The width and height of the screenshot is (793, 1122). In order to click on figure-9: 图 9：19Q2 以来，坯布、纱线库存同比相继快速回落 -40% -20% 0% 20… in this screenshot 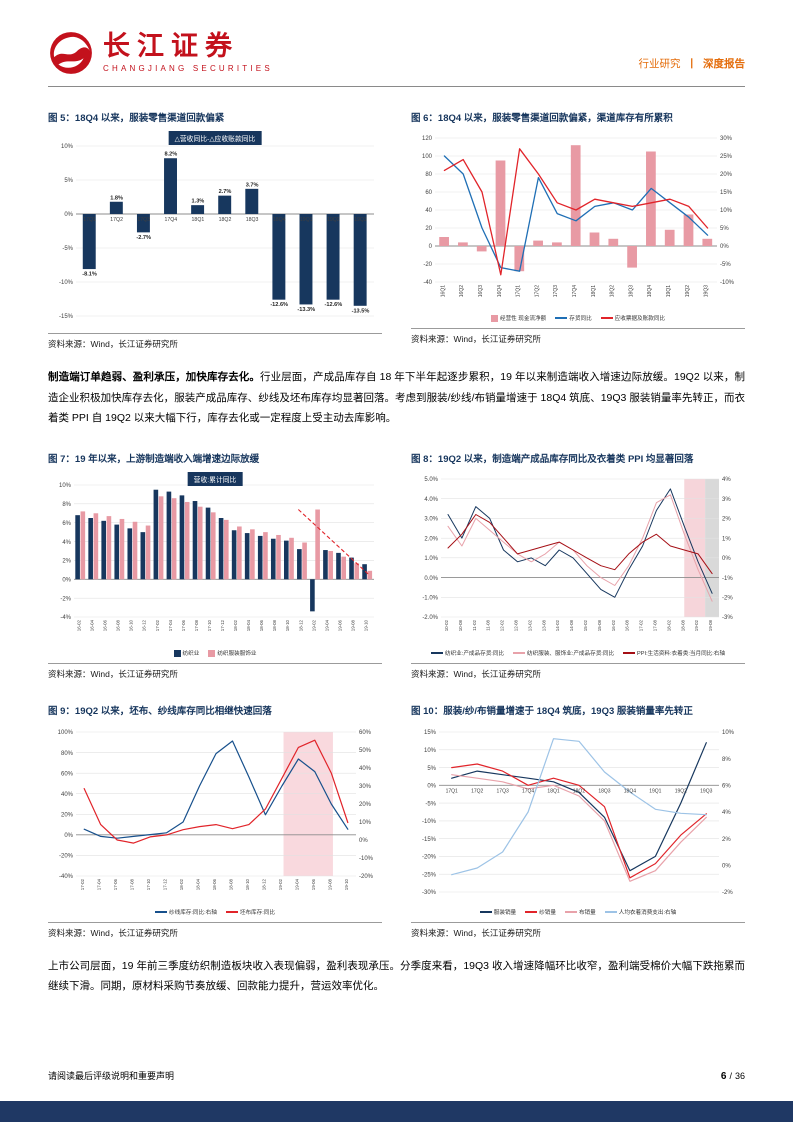, I will do `click(215, 821)`.